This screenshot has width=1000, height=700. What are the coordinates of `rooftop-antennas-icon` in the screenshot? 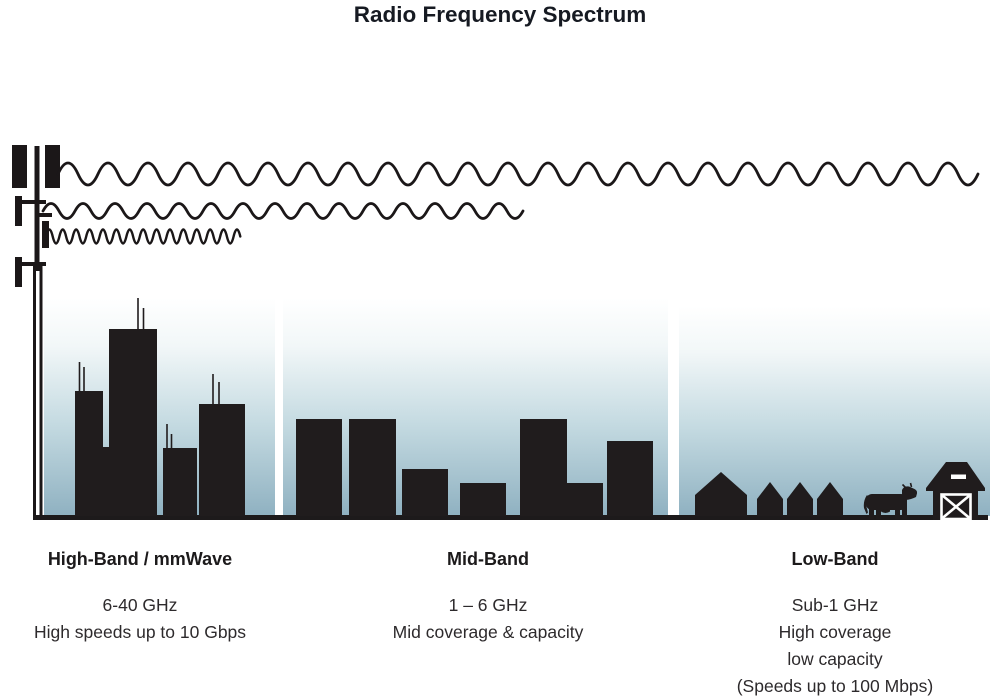 It's located at (149, 373).